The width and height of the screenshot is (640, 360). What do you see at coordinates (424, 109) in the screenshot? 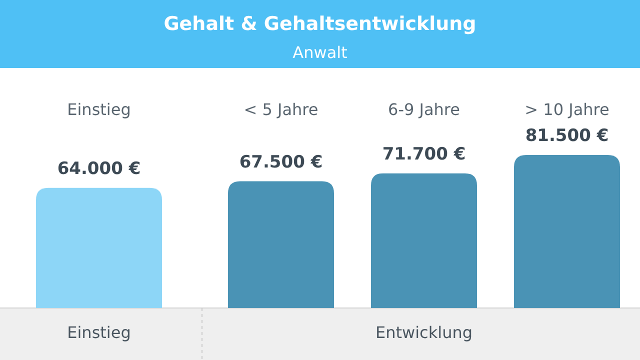
I see `x-tick-label: 6-9 Jahre` at bounding box center [424, 109].